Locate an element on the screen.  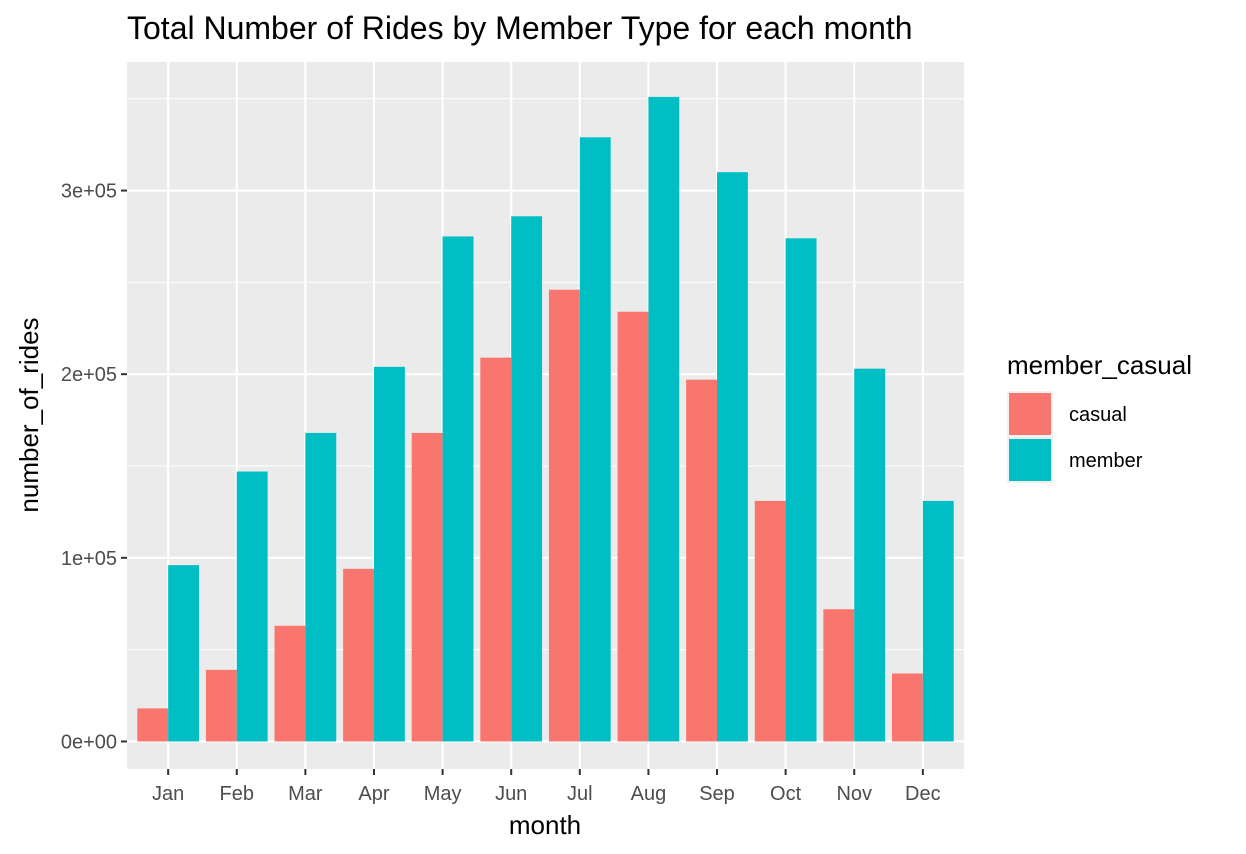
bar-member-apr is located at coordinates (389, 554).